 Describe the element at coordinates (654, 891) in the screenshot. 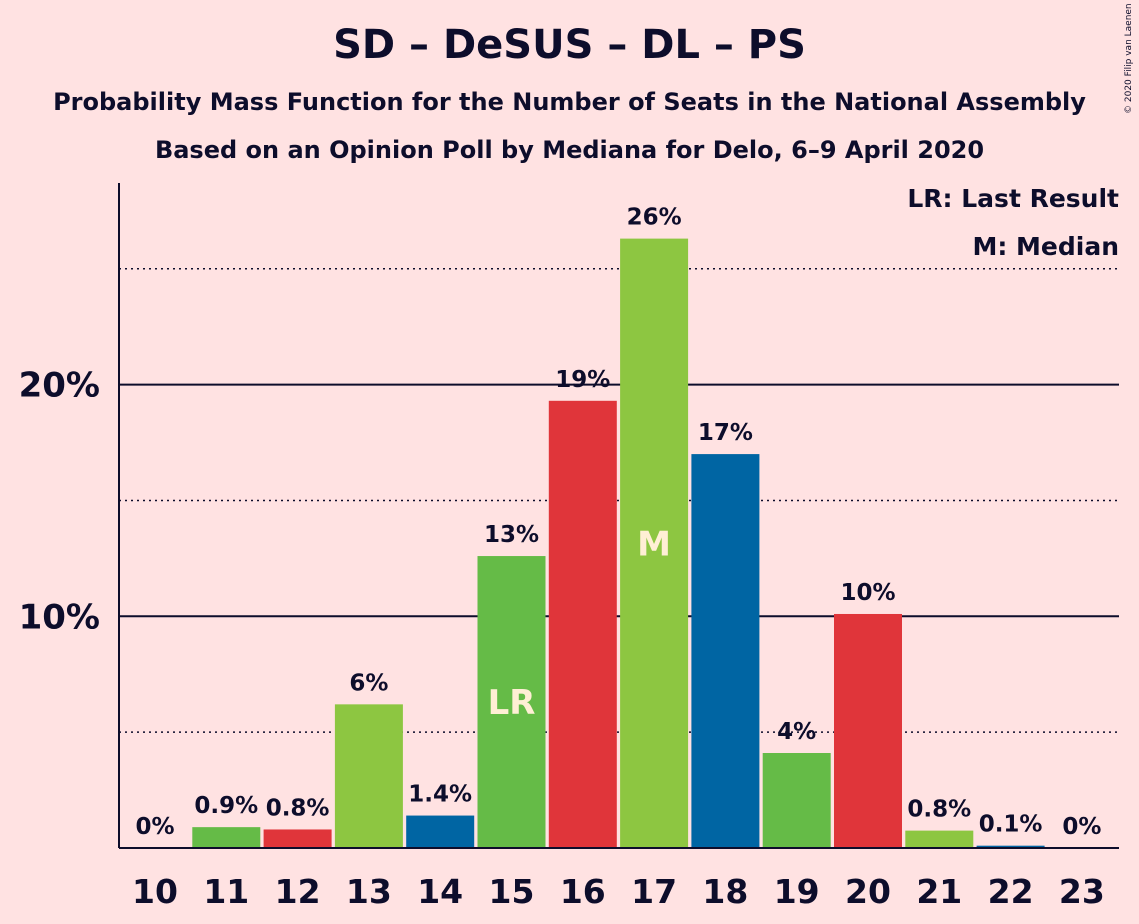

I see `x-tick-label: 17` at that location.